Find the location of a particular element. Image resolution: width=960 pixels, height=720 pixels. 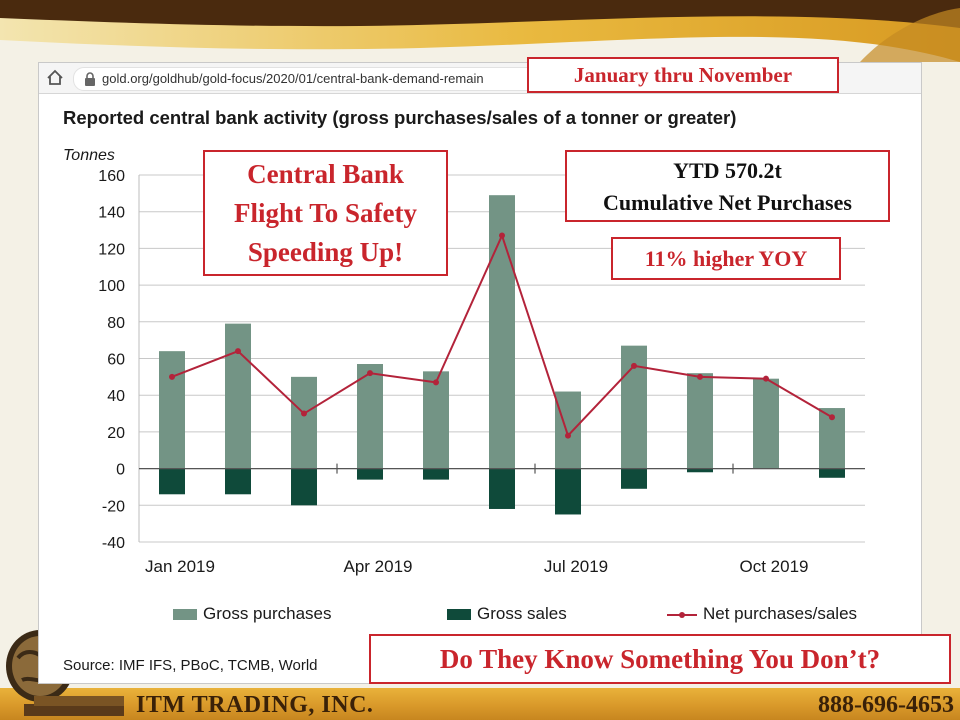

y-tick-label: -20 is located at coordinates (113, 506).